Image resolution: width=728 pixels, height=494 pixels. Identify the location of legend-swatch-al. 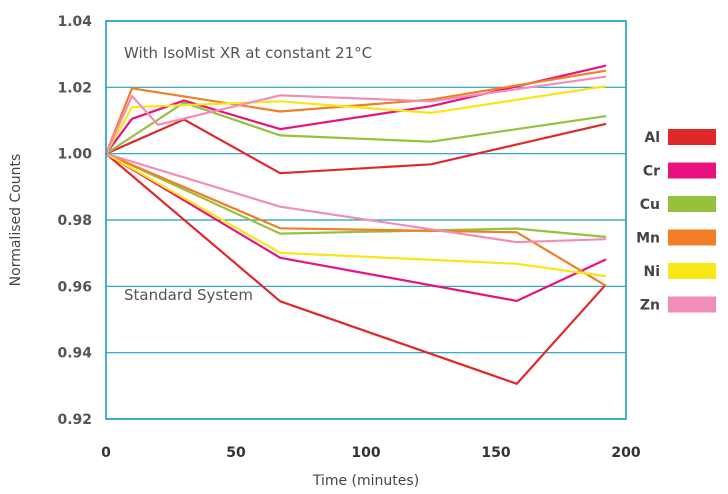
(692, 137).